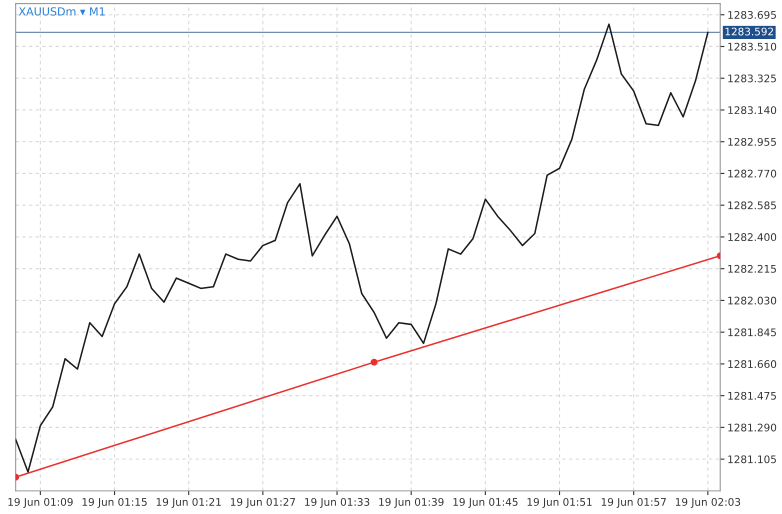 The height and width of the screenshot is (514, 782). Describe the element at coordinates (752, 300) in the screenshot. I see `y-tick-label: 1282.030` at that location.